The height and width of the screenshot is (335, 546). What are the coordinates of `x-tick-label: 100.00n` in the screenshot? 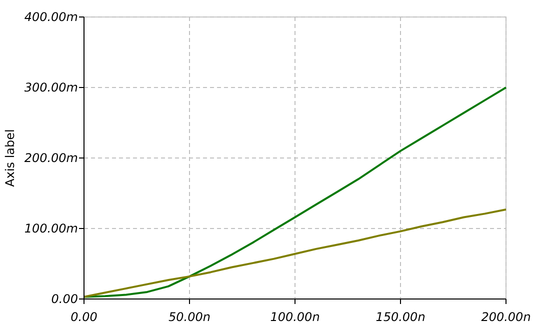 It's located at (295, 317).